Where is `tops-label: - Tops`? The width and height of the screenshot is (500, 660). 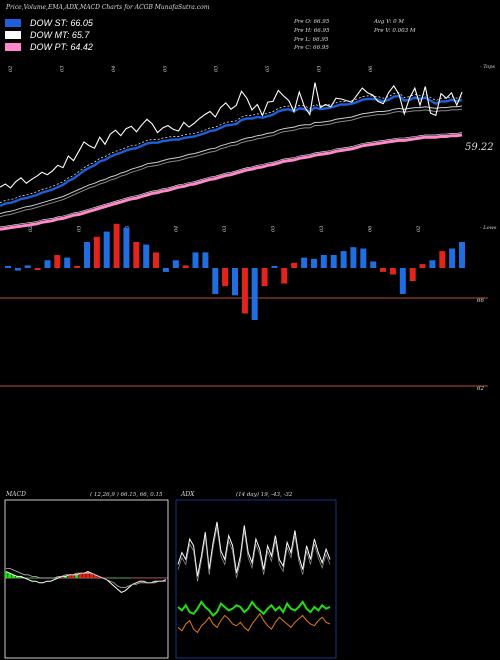 tops-label: - Tops is located at coordinates (487, 67).